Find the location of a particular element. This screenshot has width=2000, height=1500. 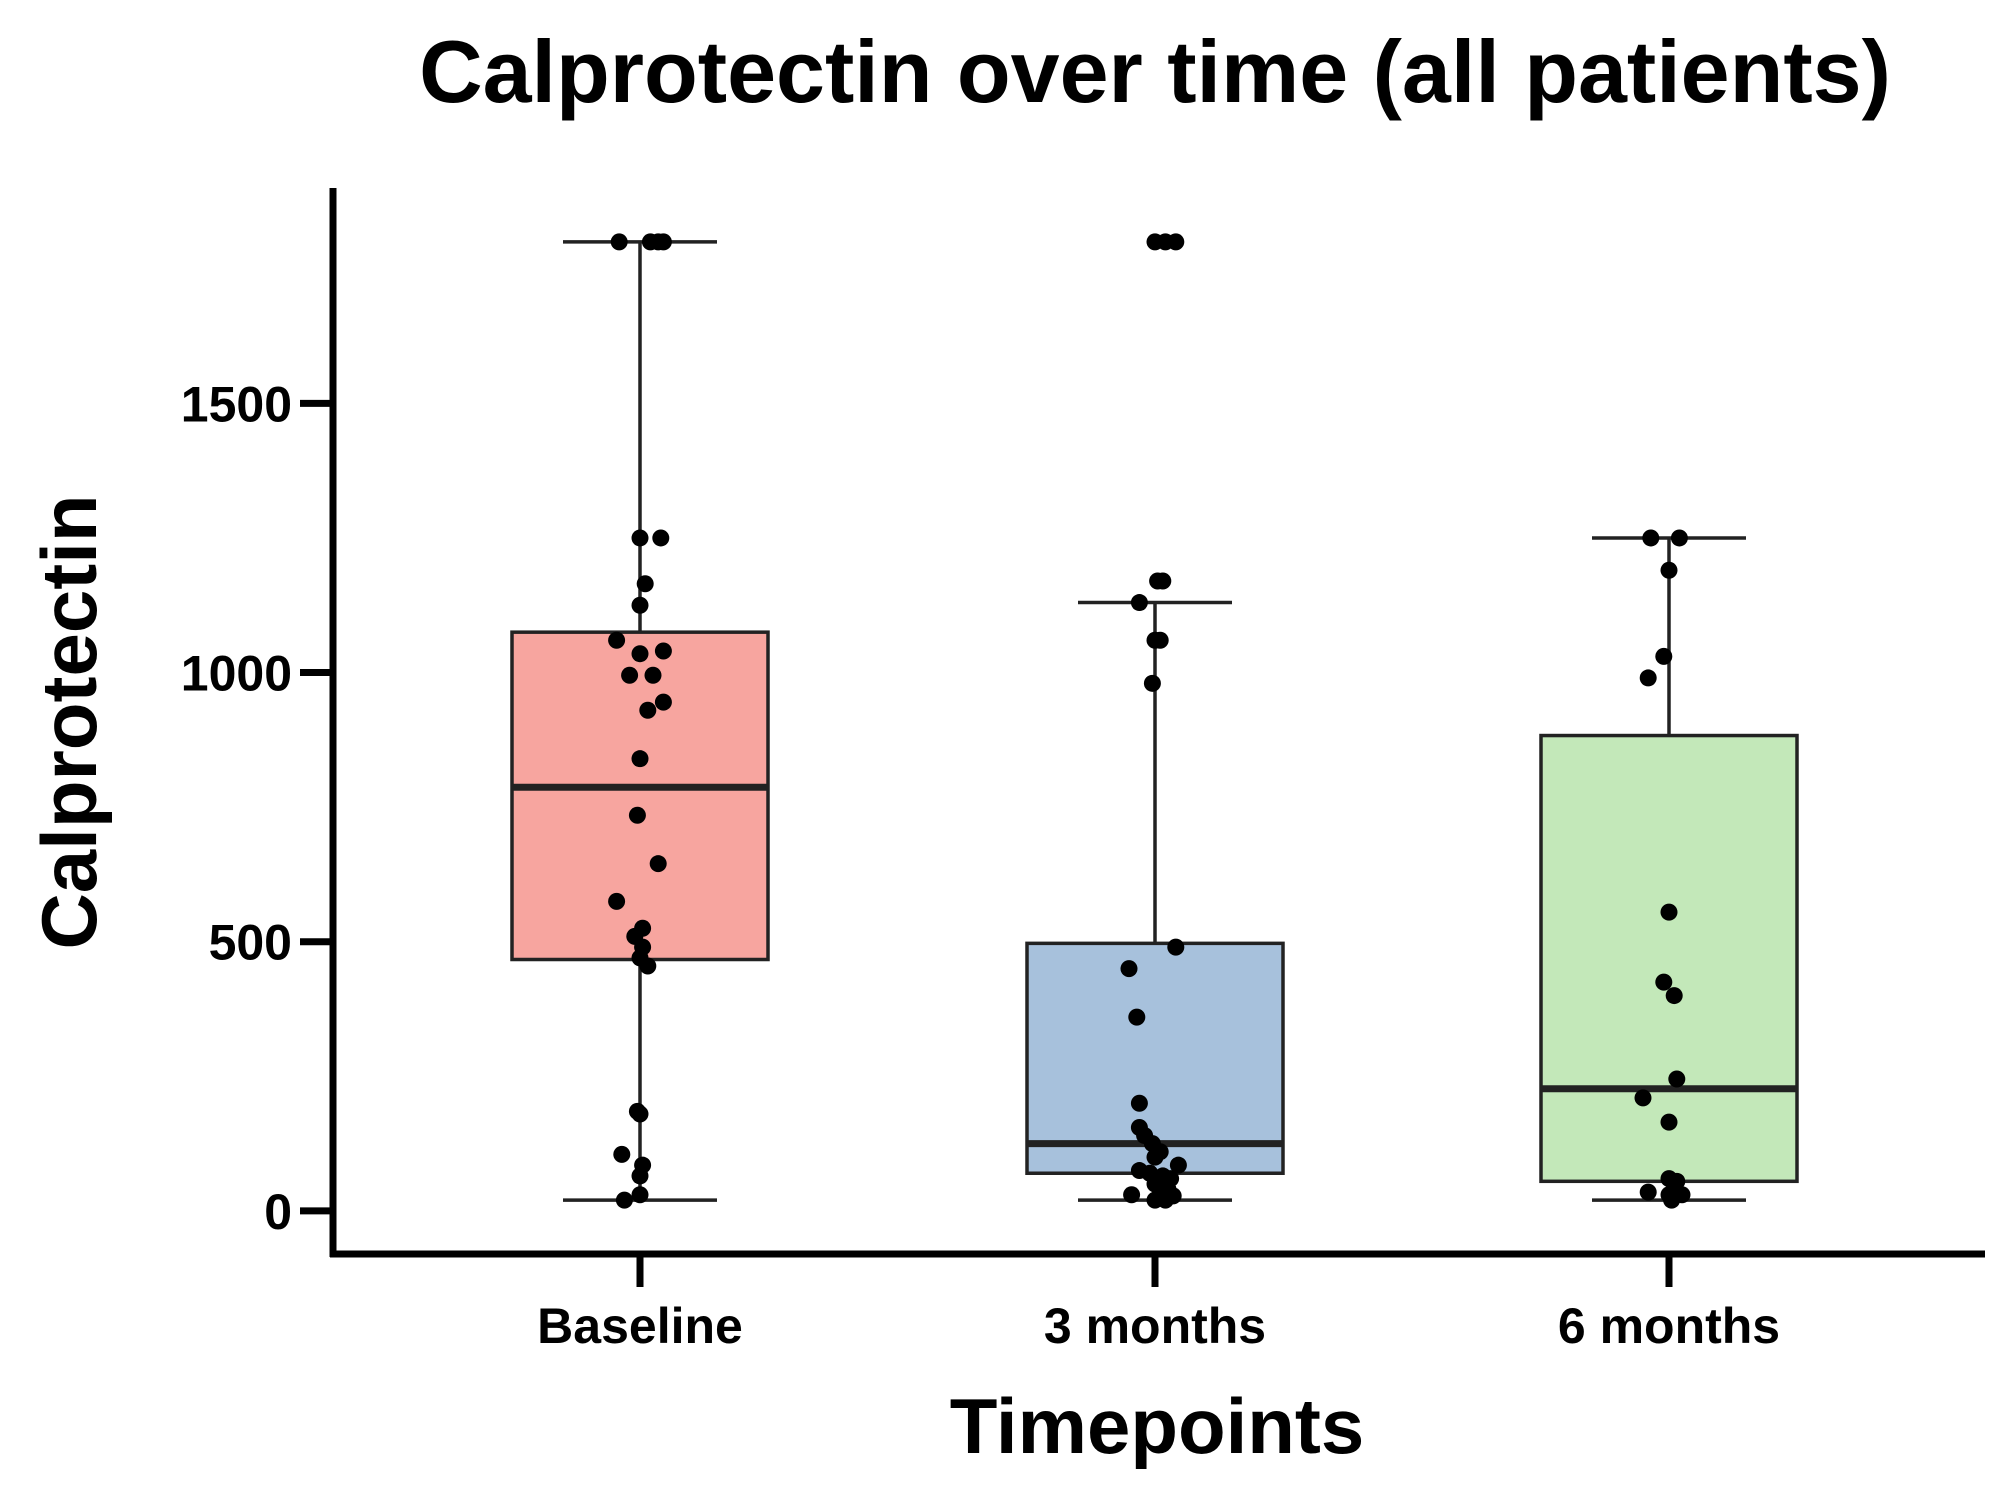

x-tick-label: 6 months is located at coordinates (1669, 1326).